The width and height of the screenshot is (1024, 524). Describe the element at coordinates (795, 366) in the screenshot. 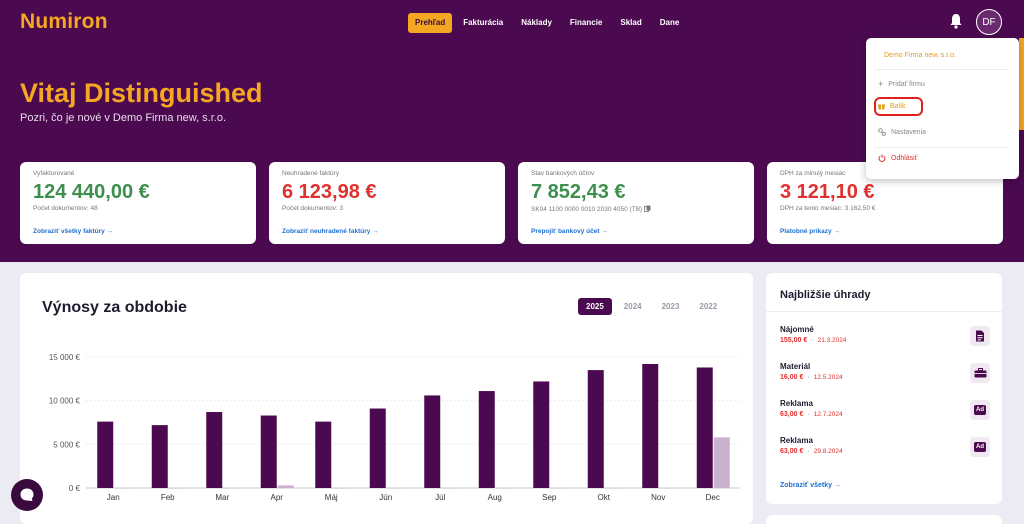

I see `payment-name: Materiál` at that location.